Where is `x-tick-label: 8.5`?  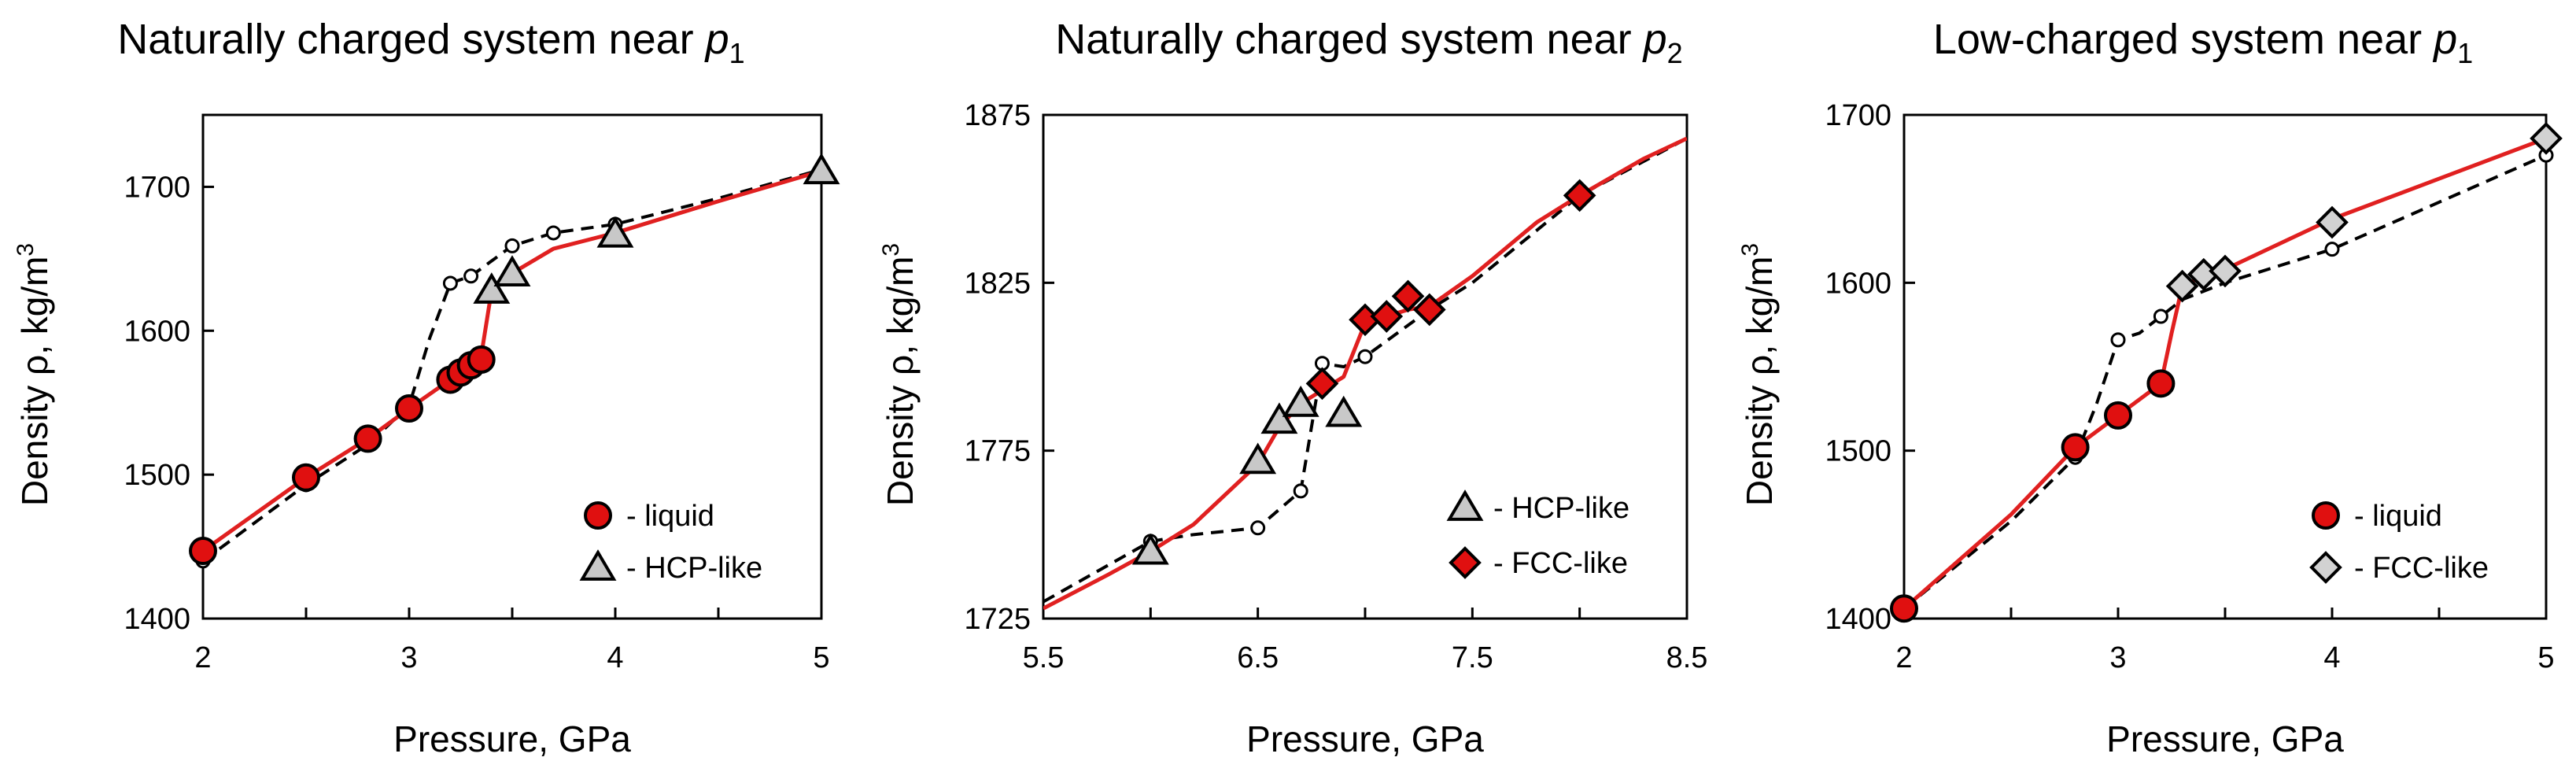 x-tick-label: 8.5 is located at coordinates (1687, 657).